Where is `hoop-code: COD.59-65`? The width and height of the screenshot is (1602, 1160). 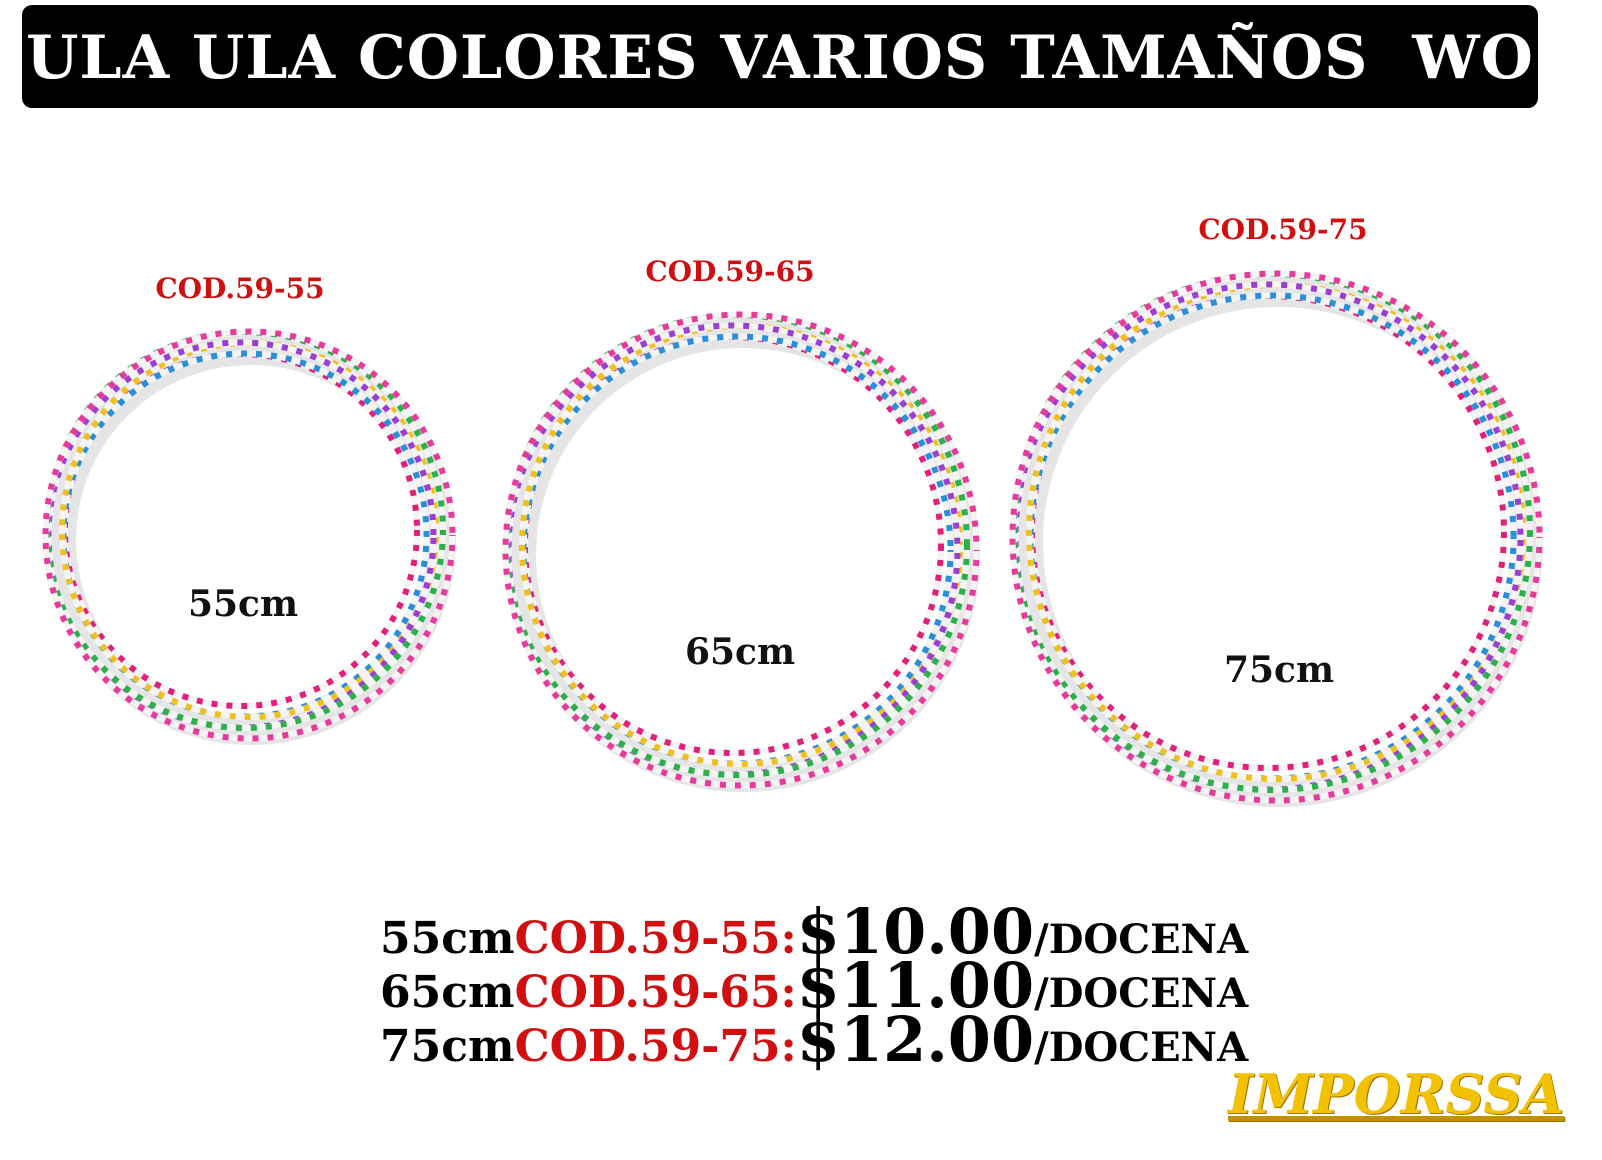
hoop-code: COD.59-65 is located at coordinates (730, 271).